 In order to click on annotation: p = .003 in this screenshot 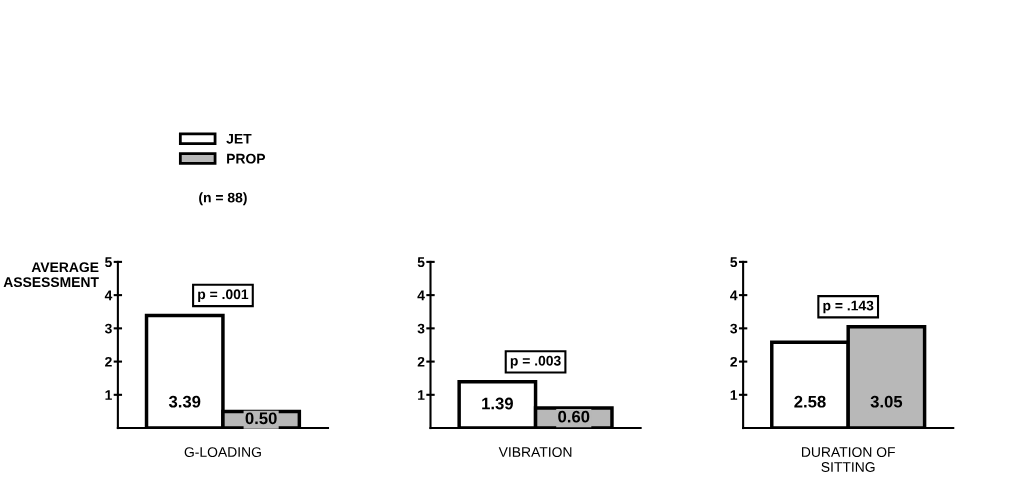, I will do `click(535, 362)`.